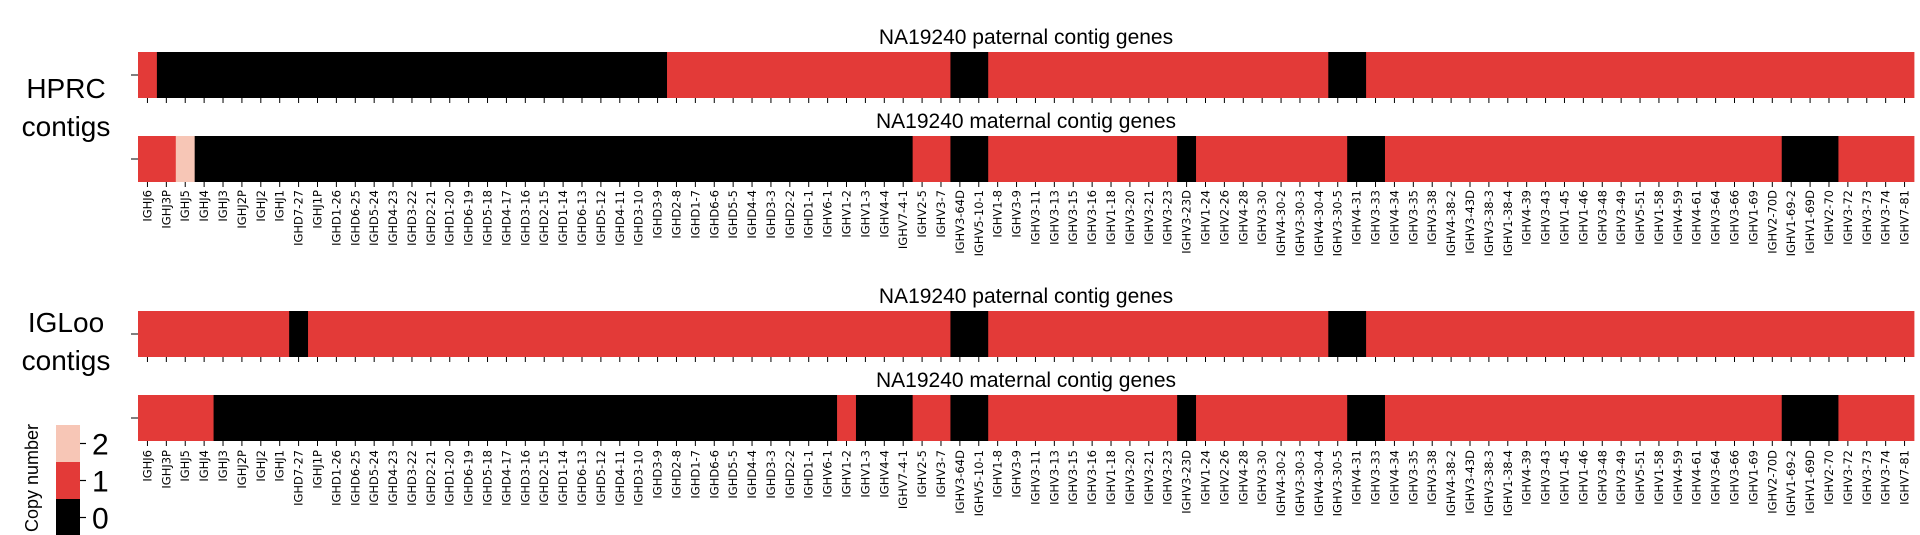 Image resolution: width=1920 pixels, height=535 pixels. I want to click on x-tick-label: IGHV3-73, so click(1867, 217).